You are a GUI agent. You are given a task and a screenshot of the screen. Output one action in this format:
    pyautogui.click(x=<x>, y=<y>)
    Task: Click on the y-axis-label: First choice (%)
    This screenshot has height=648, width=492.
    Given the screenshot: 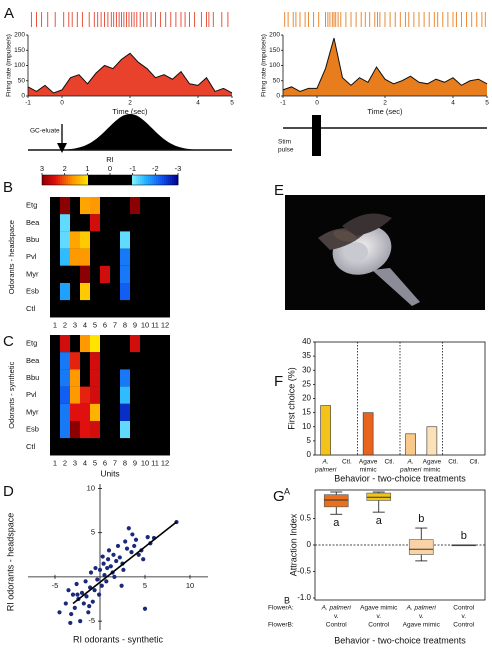 What is the action you would take?
    pyautogui.click(x=291, y=398)
    